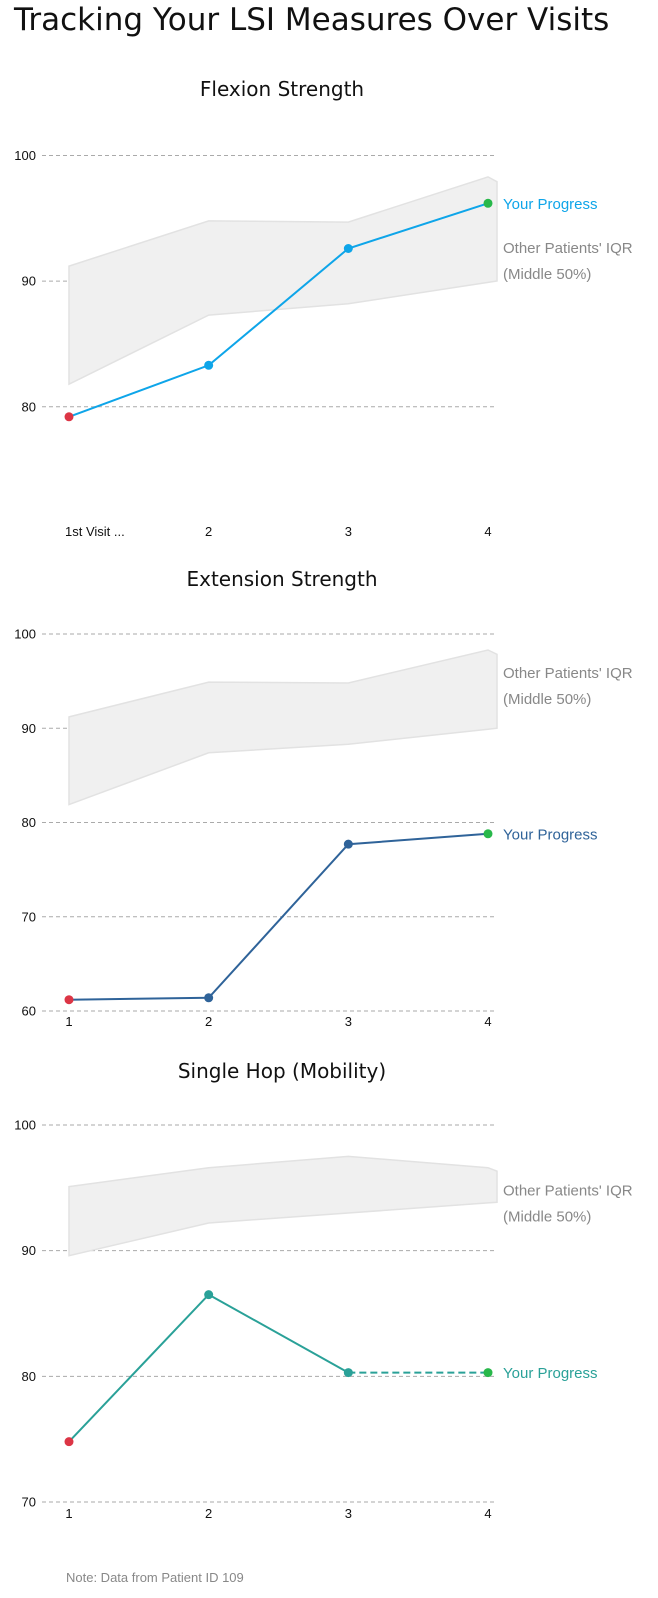  What do you see at coordinates (68, 1021) in the screenshot?
I see `c1-x-tick-label-1: 1` at bounding box center [68, 1021].